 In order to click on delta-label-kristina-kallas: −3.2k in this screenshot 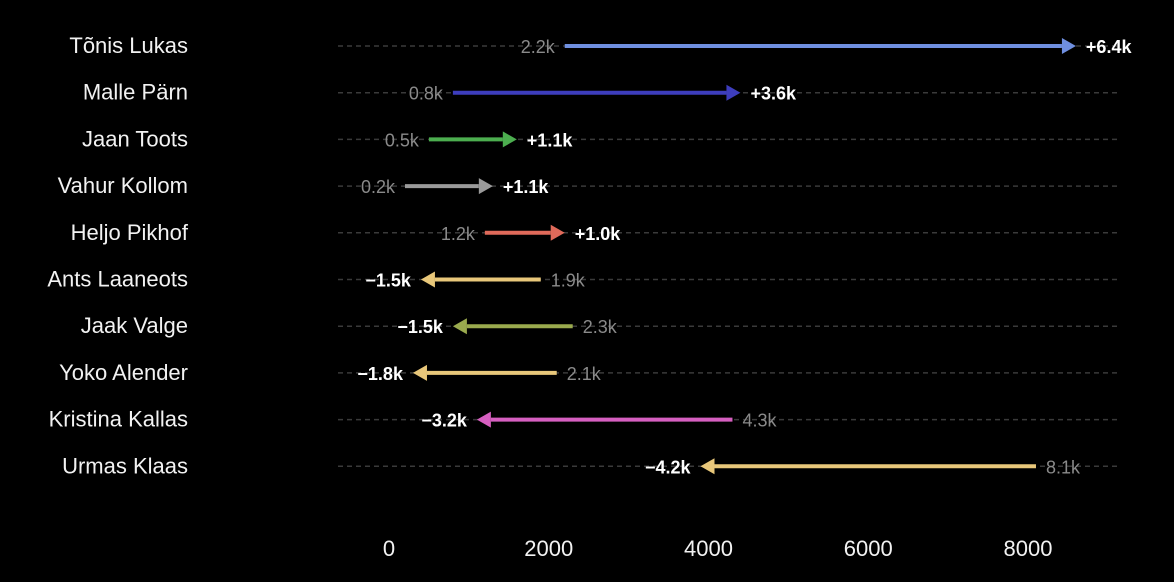, I will do `click(444, 421)`.